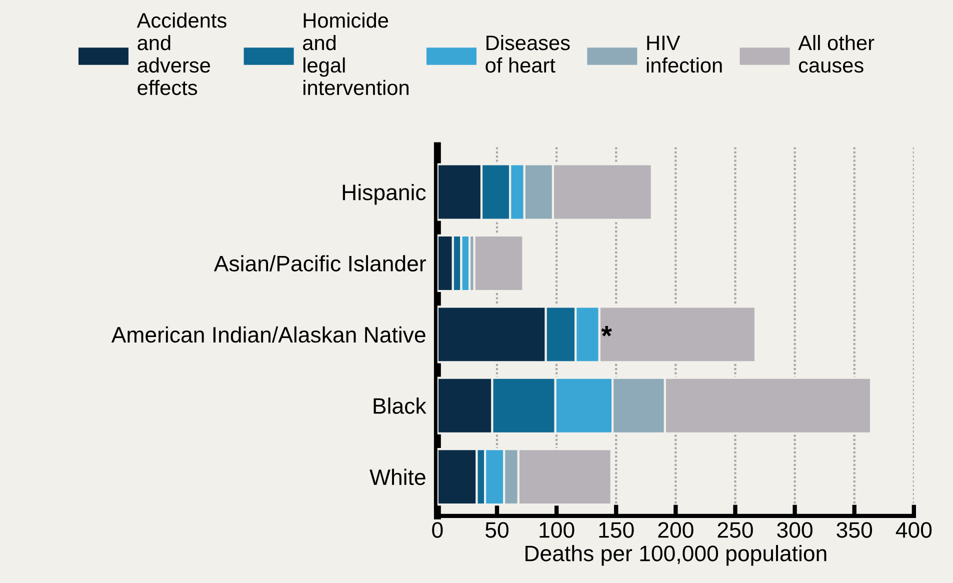 This screenshot has width=953, height=583. What do you see at coordinates (854, 530) in the screenshot?
I see `x-tick-label: 350` at bounding box center [854, 530].